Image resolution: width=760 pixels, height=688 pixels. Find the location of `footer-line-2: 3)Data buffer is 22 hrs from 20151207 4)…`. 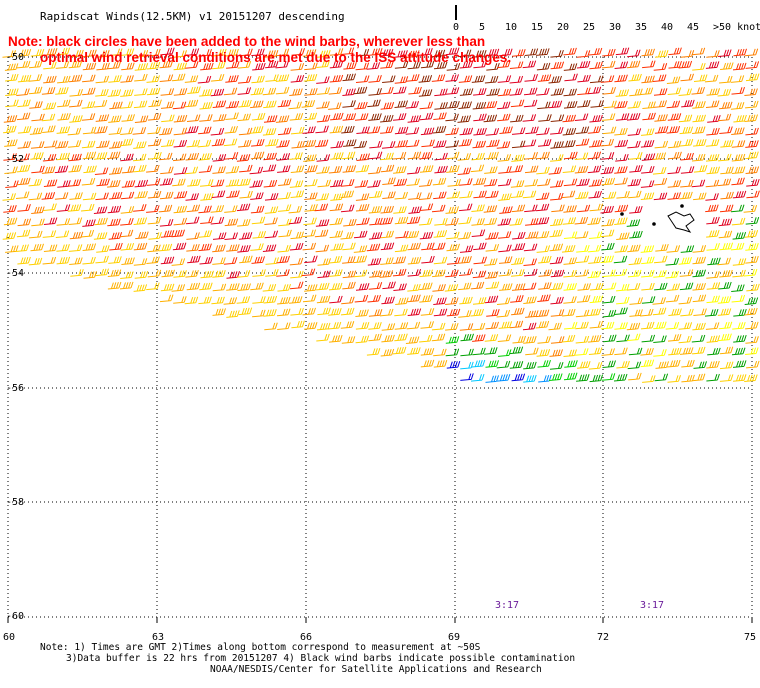

footer-line-2: 3)Data buffer is 22 hrs from 20151207 4)… is located at coordinates (321, 658).